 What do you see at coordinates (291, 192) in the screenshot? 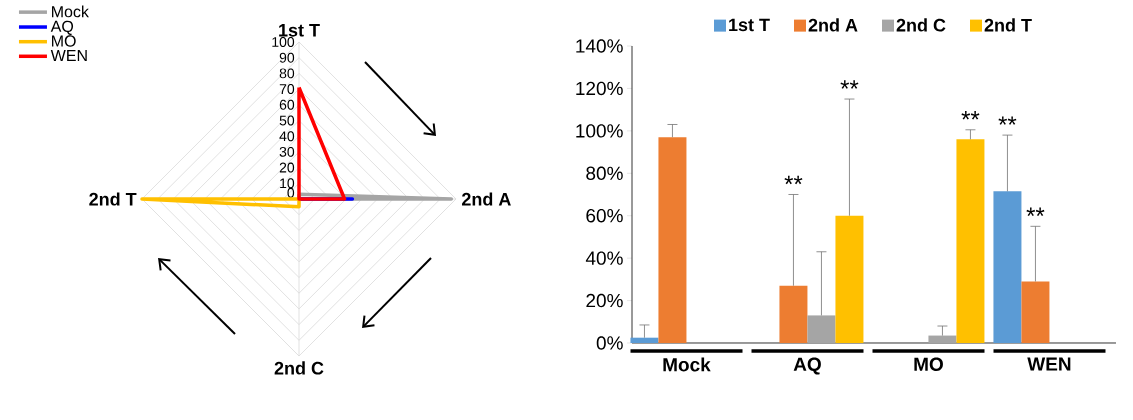
I see `y-tick-label: 0` at bounding box center [291, 192].